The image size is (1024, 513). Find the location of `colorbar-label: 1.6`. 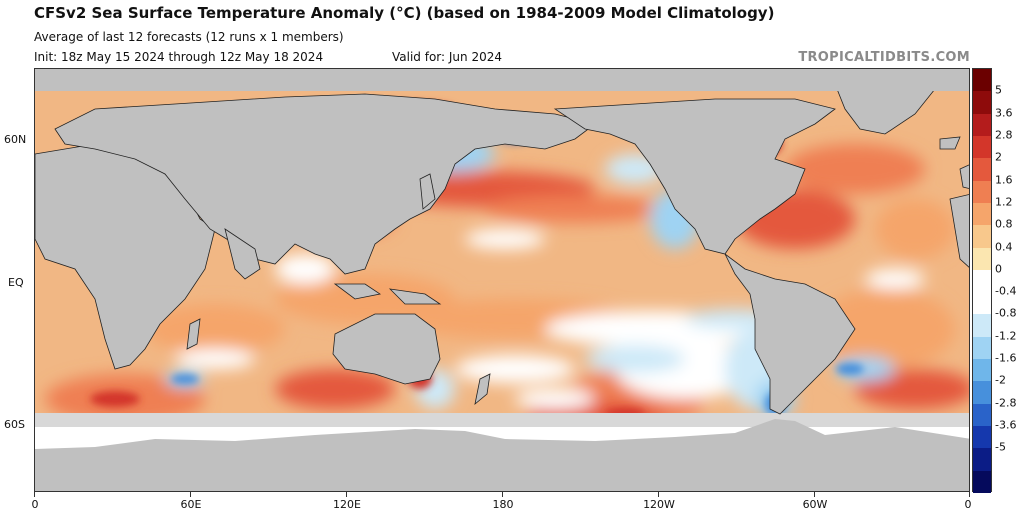

colorbar-label: 1.6 is located at coordinates (1004, 180).